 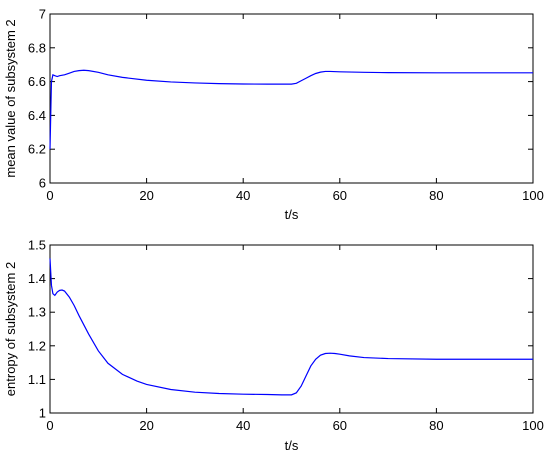 I want to click on y-tick-label: 6, so click(x=42, y=183).